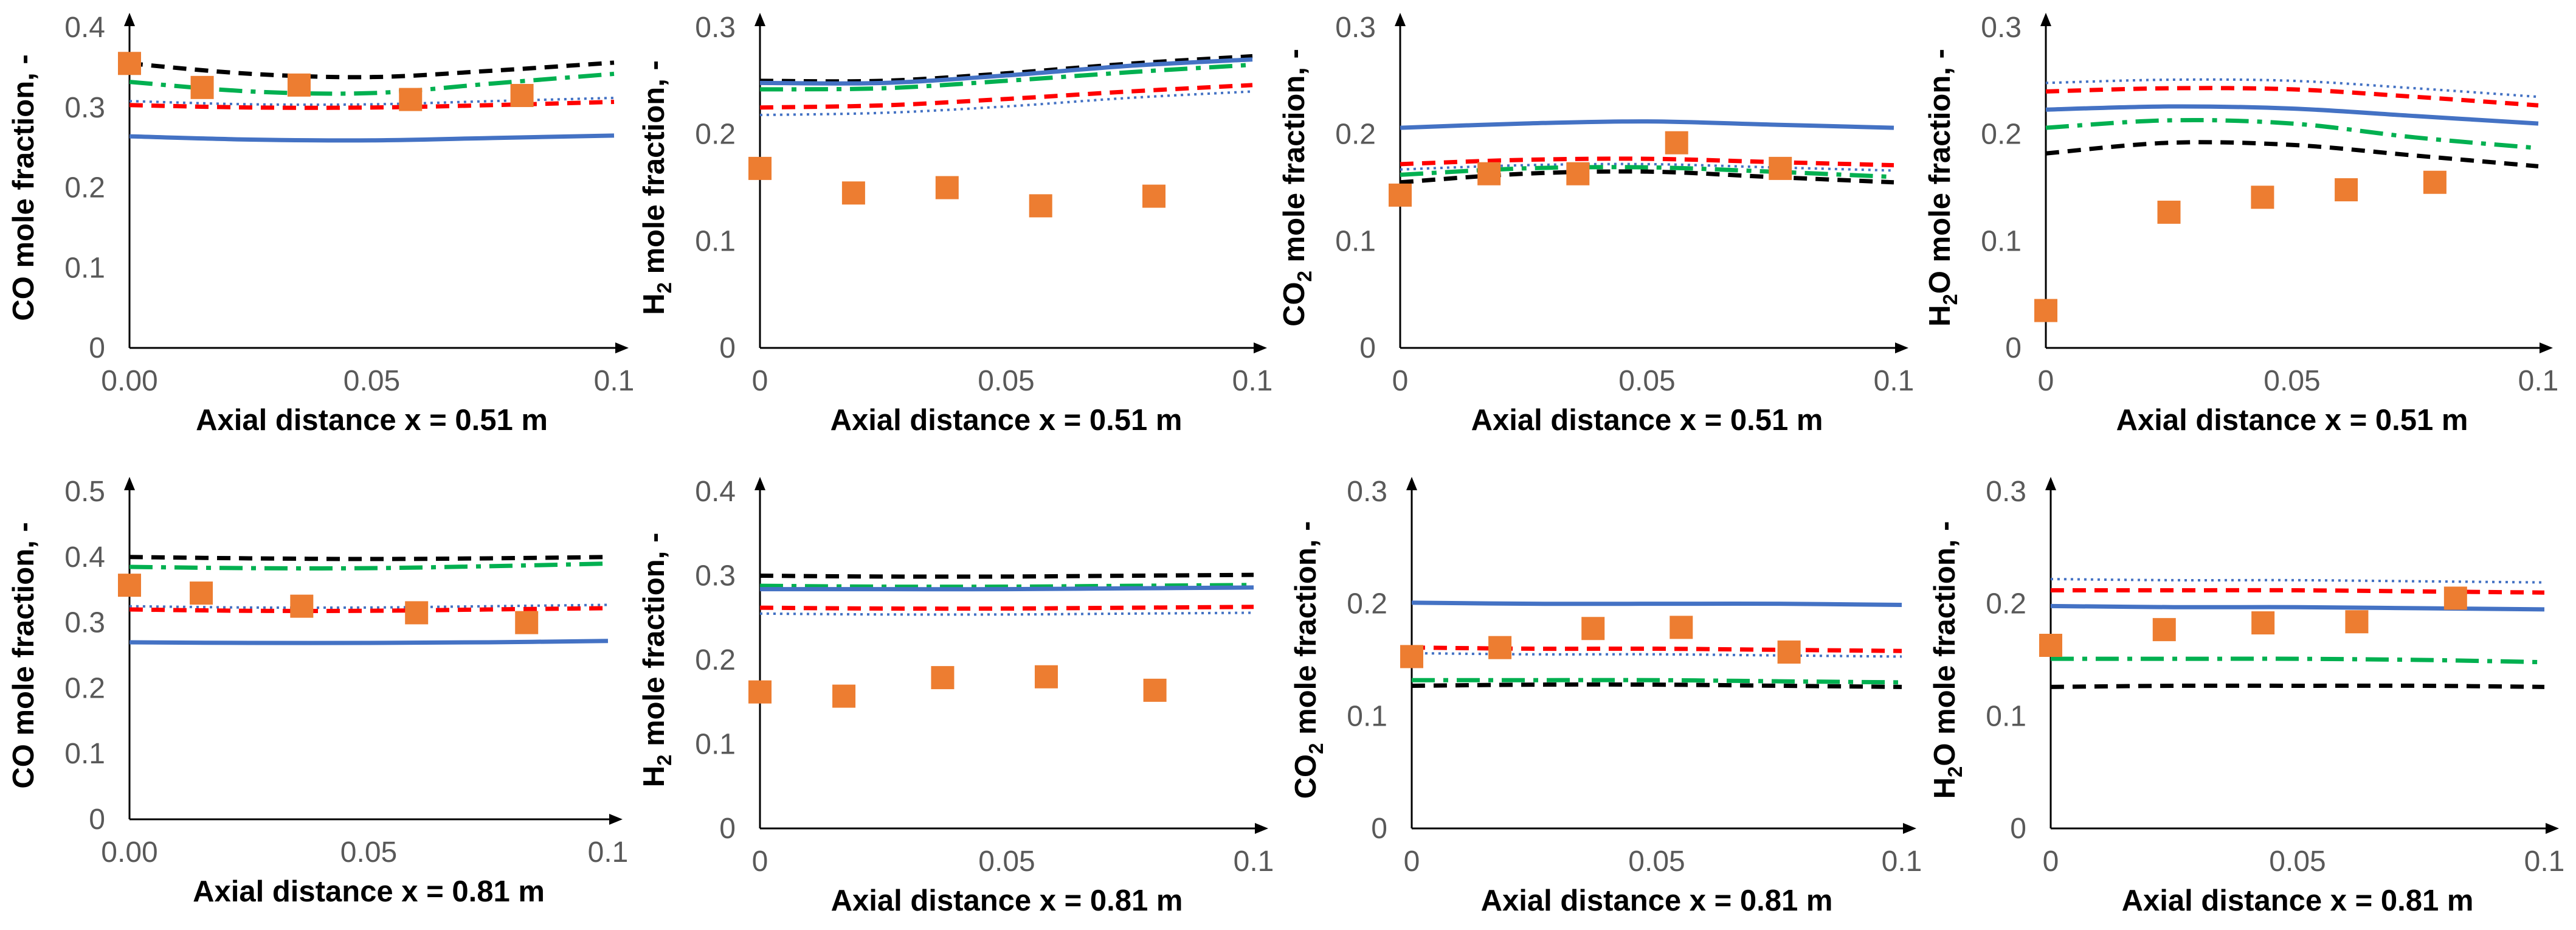  What do you see at coordinates (129, 852) in the screenshot?
I see `x-tick-label: 0.00` at bounding box center [129, 852].